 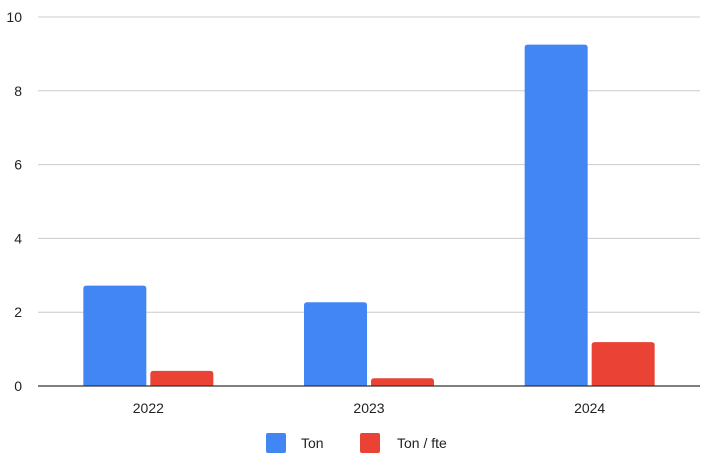 What do you see at coordinates (115, 335) in the screenshot?
I see `bar-ton-2022` at bounding box center [115, 335].